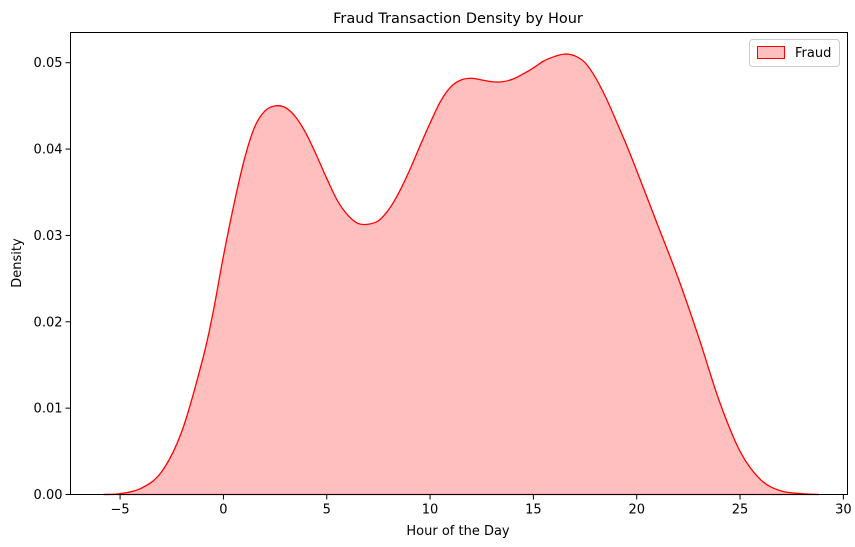 This screenshot has width=855, height=547. I want to click on y-tick-label: 0.00, so click(48, 495).